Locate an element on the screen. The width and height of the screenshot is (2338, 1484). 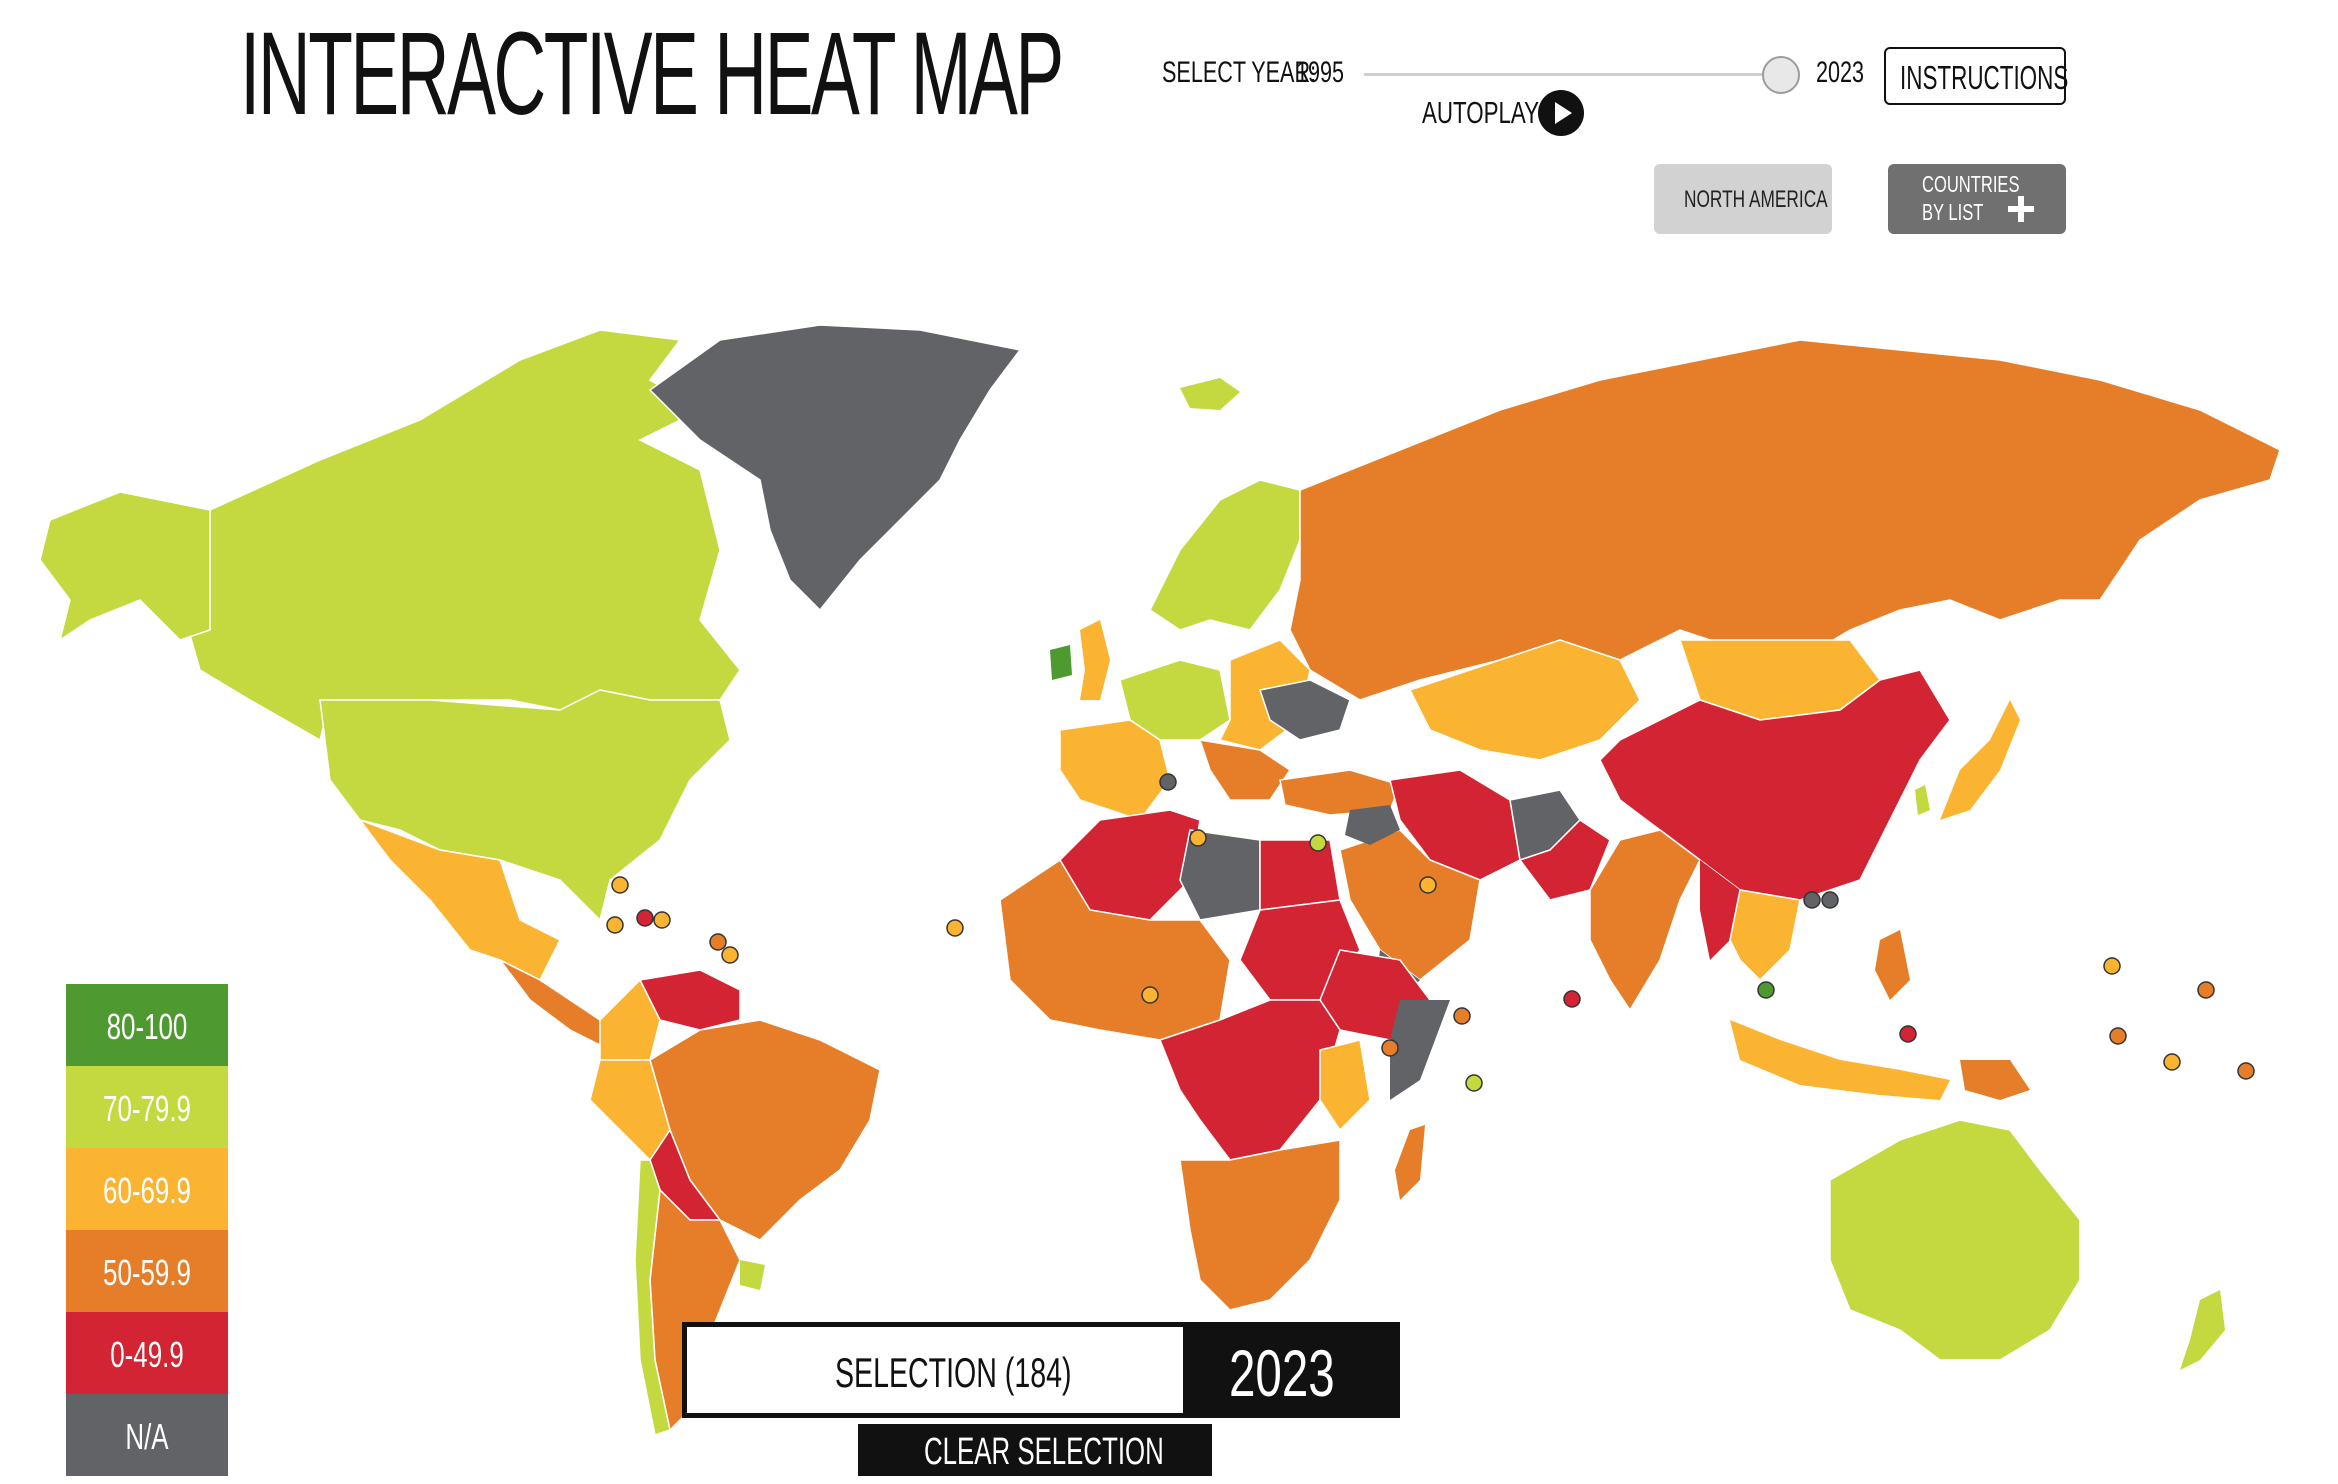
selection-panel: SELECTION (184) 2023 is located at coordinates (1041, 1370).